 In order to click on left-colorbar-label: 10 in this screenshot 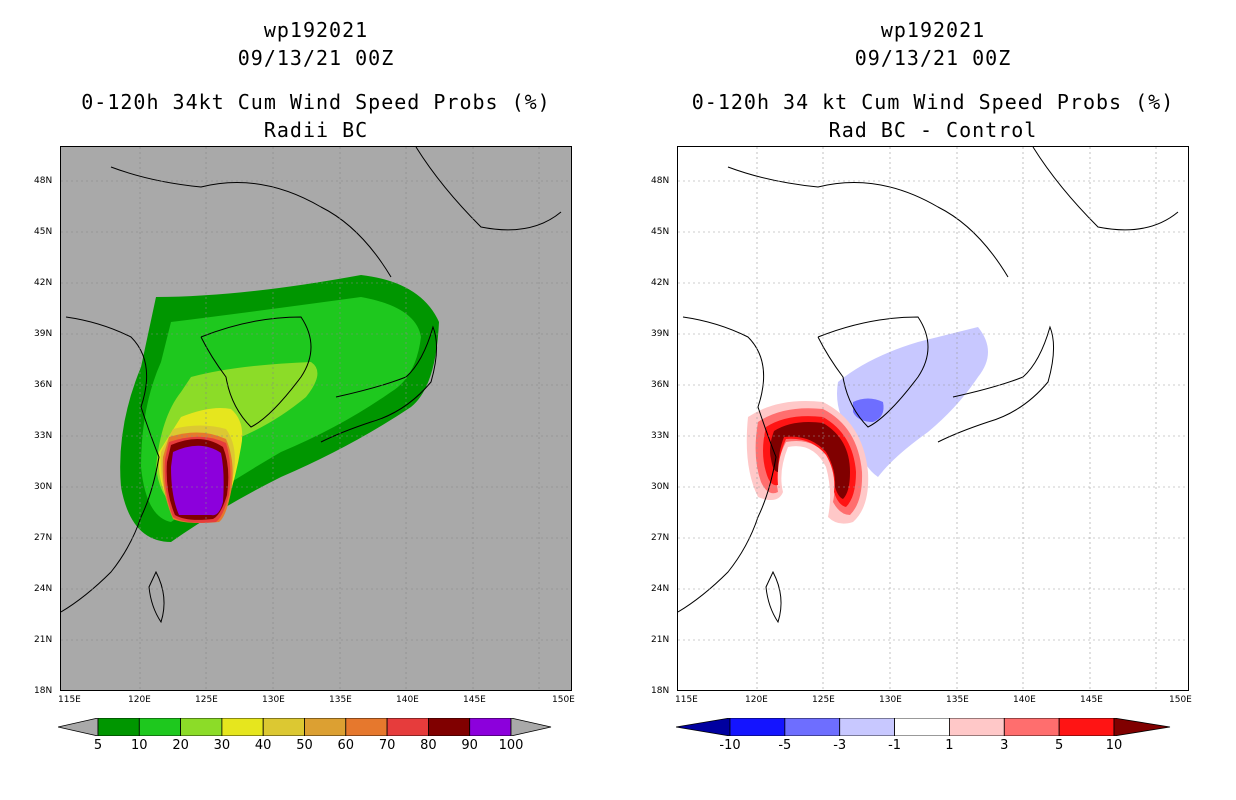, I will do `click(139, 745)`.